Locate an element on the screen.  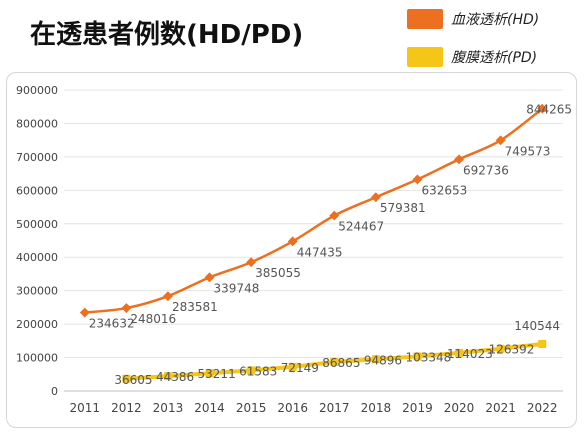
data-label-pd: 86865 is located at coordinates (341, 363).